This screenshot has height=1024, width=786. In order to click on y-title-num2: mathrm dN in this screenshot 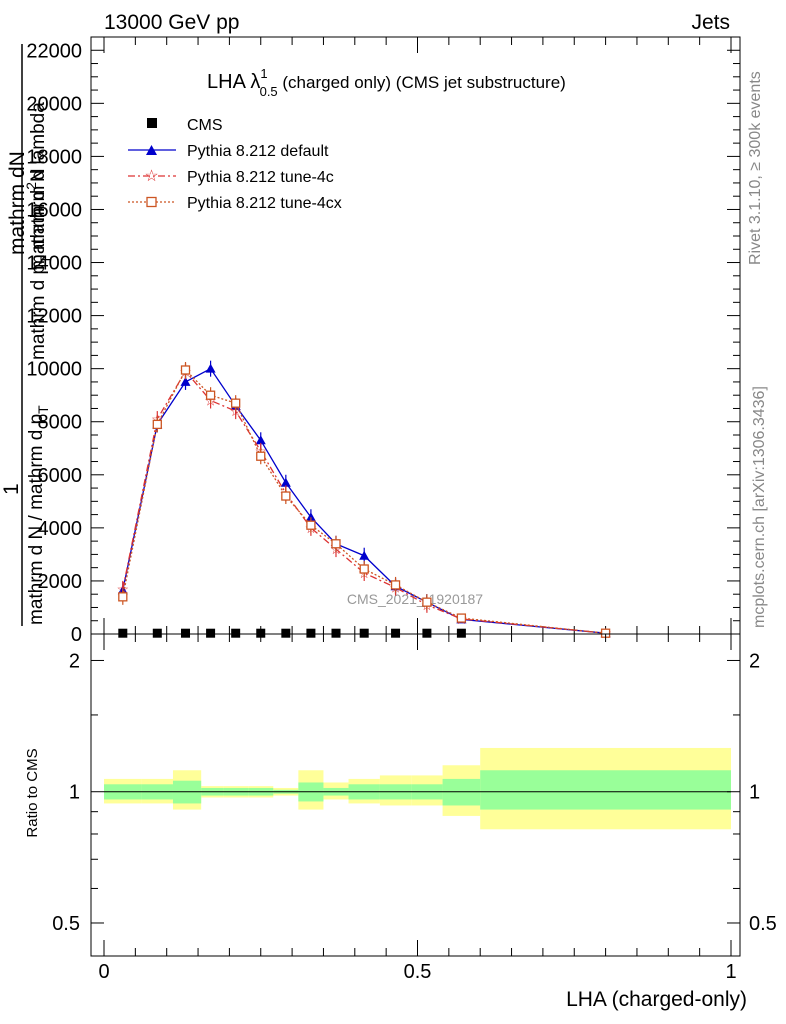, I will do `click(17, 203)`.